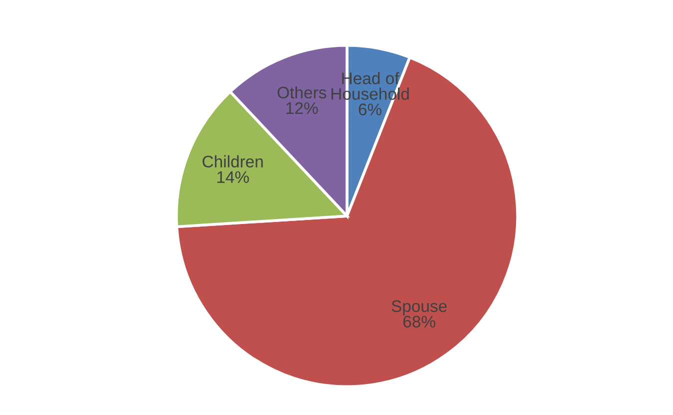  I want to click on slice-label: Spouse, so click(419, 308).